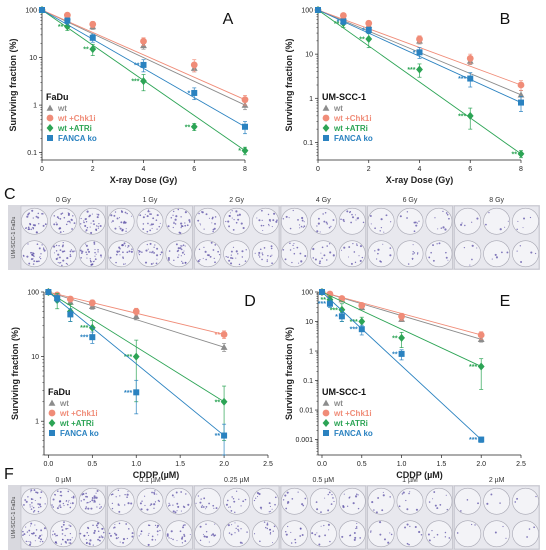 The width and height of the screenshot is (546, 550). Describe the element at coordinates (309, 322) in the screenshot. I see `y-tick-label: 10` at that location.